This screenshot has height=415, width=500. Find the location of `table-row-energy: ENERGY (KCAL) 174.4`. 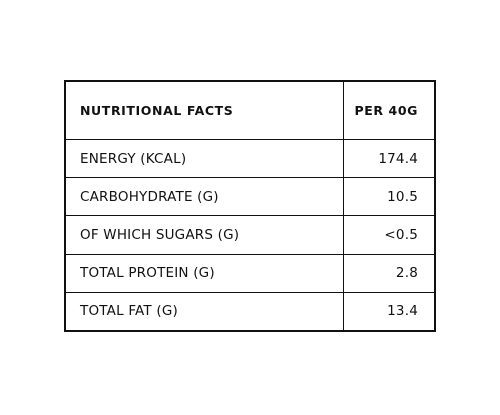

table-row-energy: ENERGY (KCAL) 174.4 is located at coordinates (250, 159).